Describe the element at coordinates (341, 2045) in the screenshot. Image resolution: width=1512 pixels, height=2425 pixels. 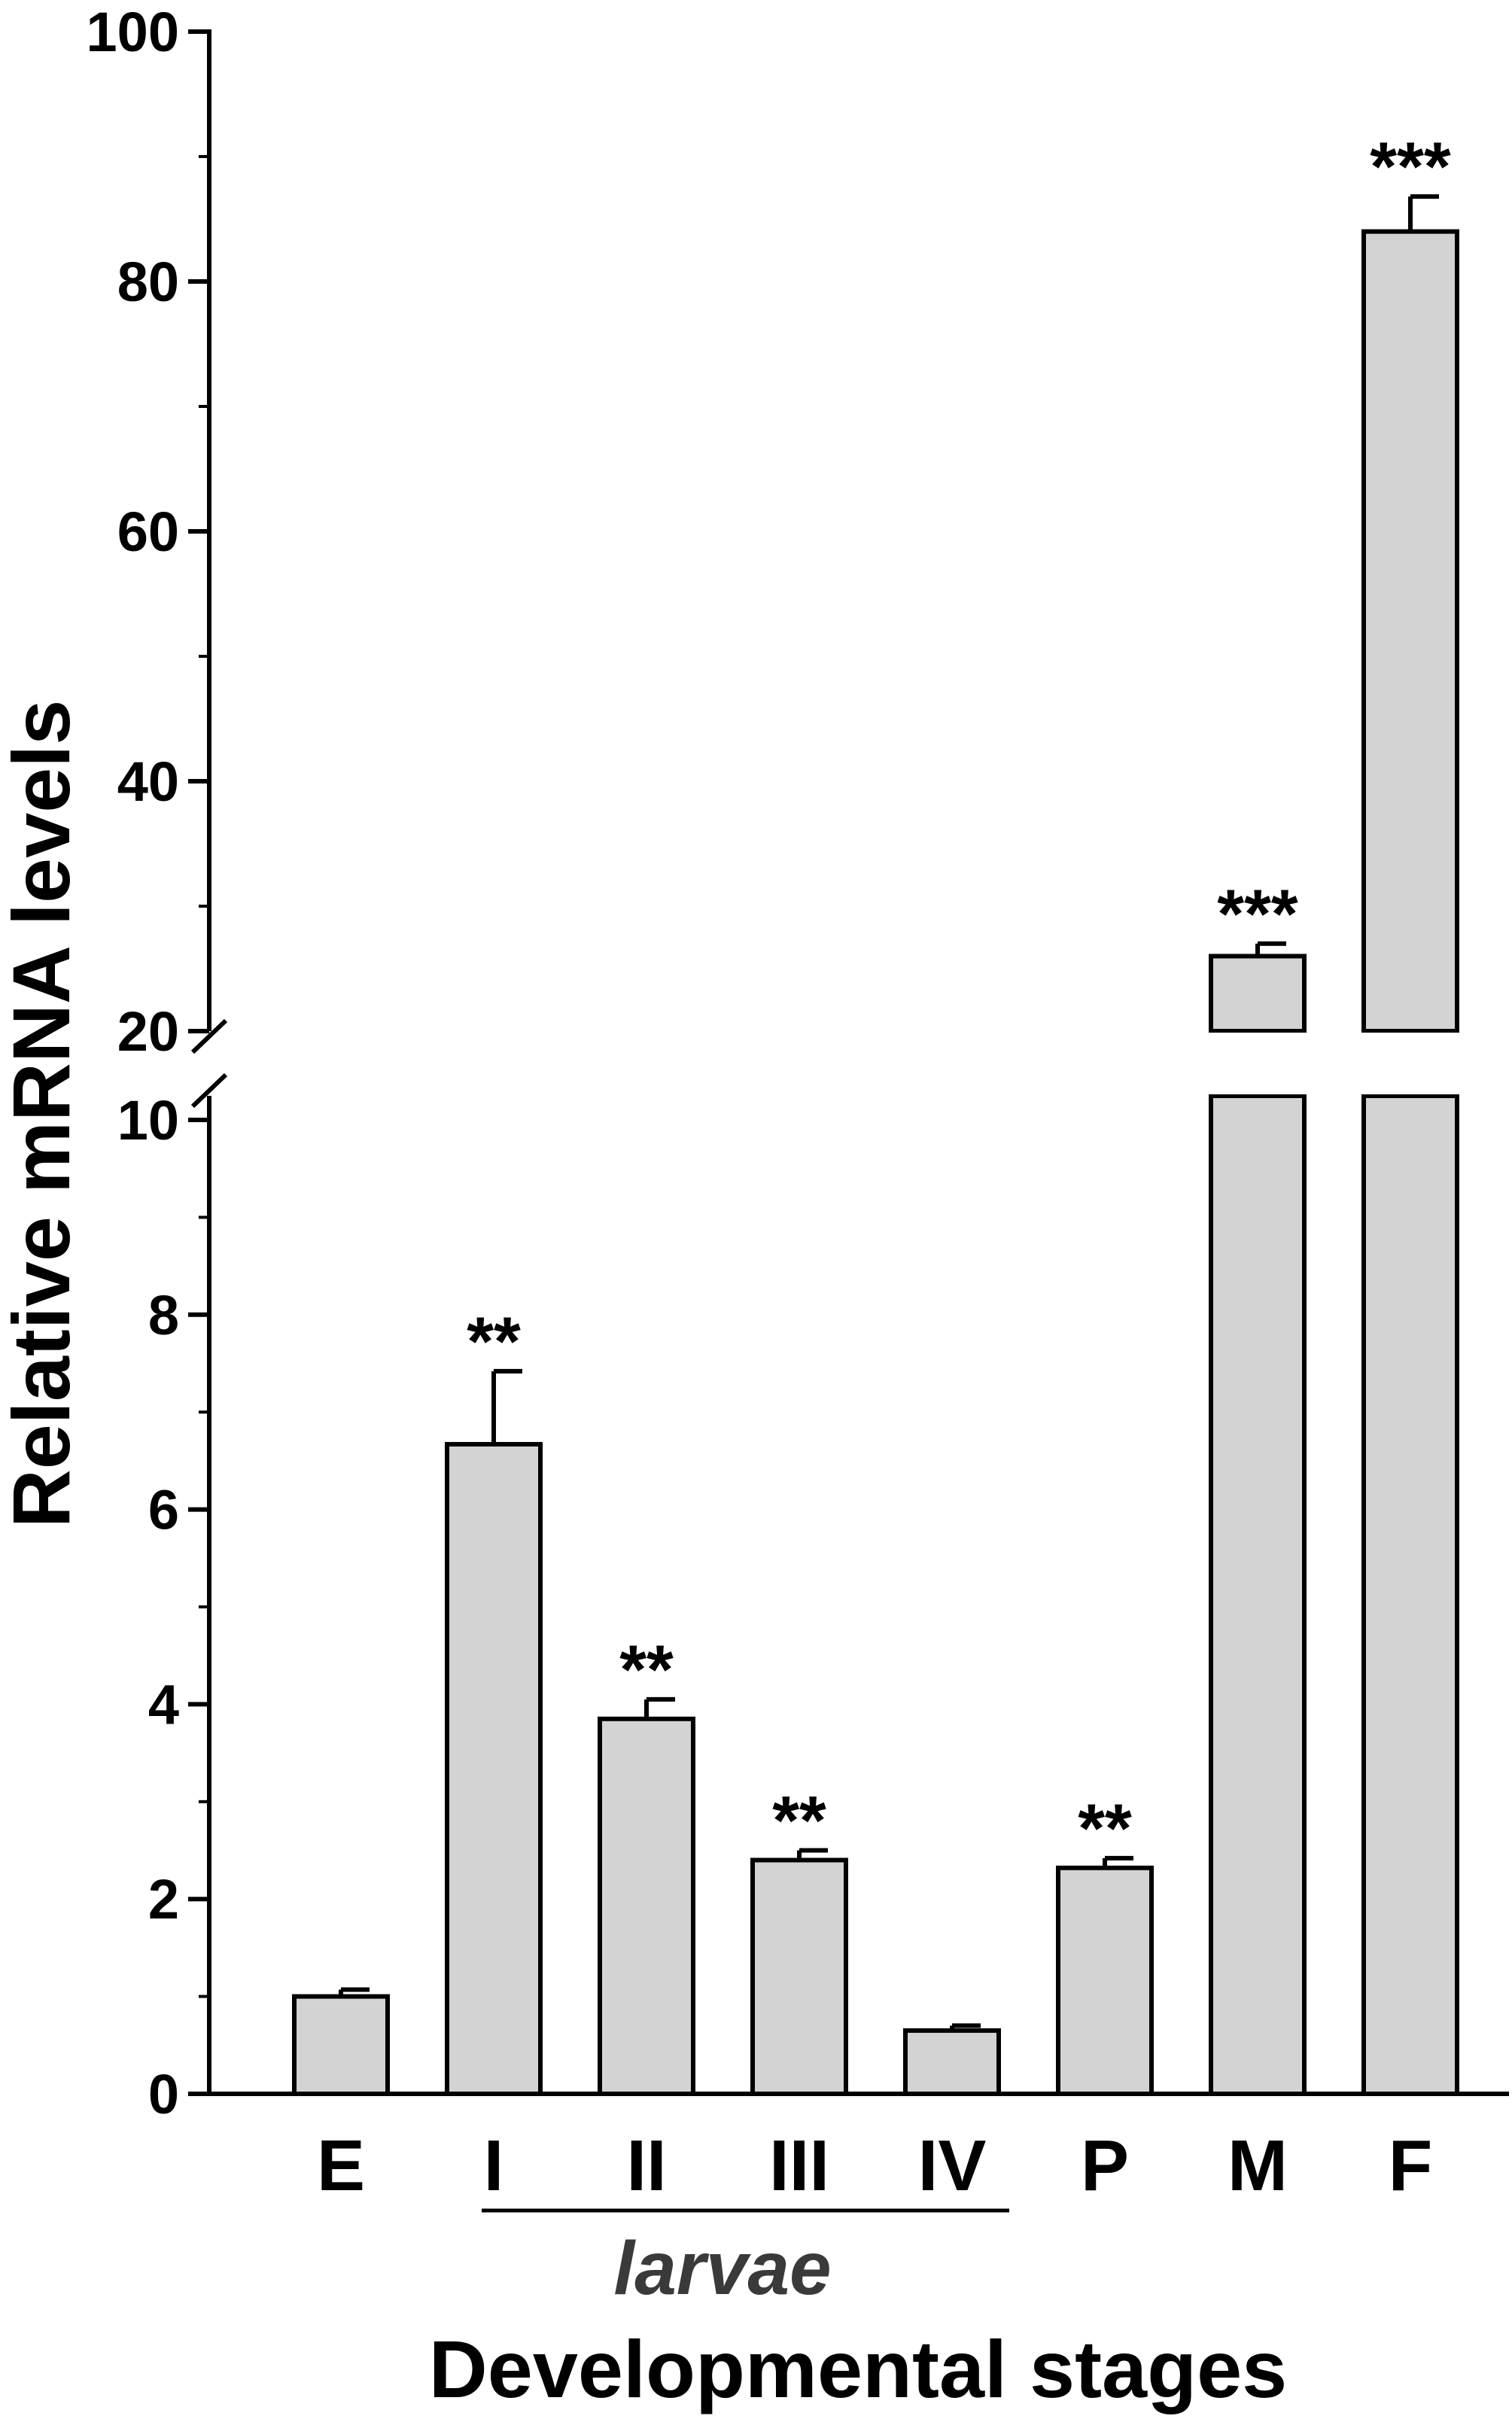
I see `bar-E` at that location.